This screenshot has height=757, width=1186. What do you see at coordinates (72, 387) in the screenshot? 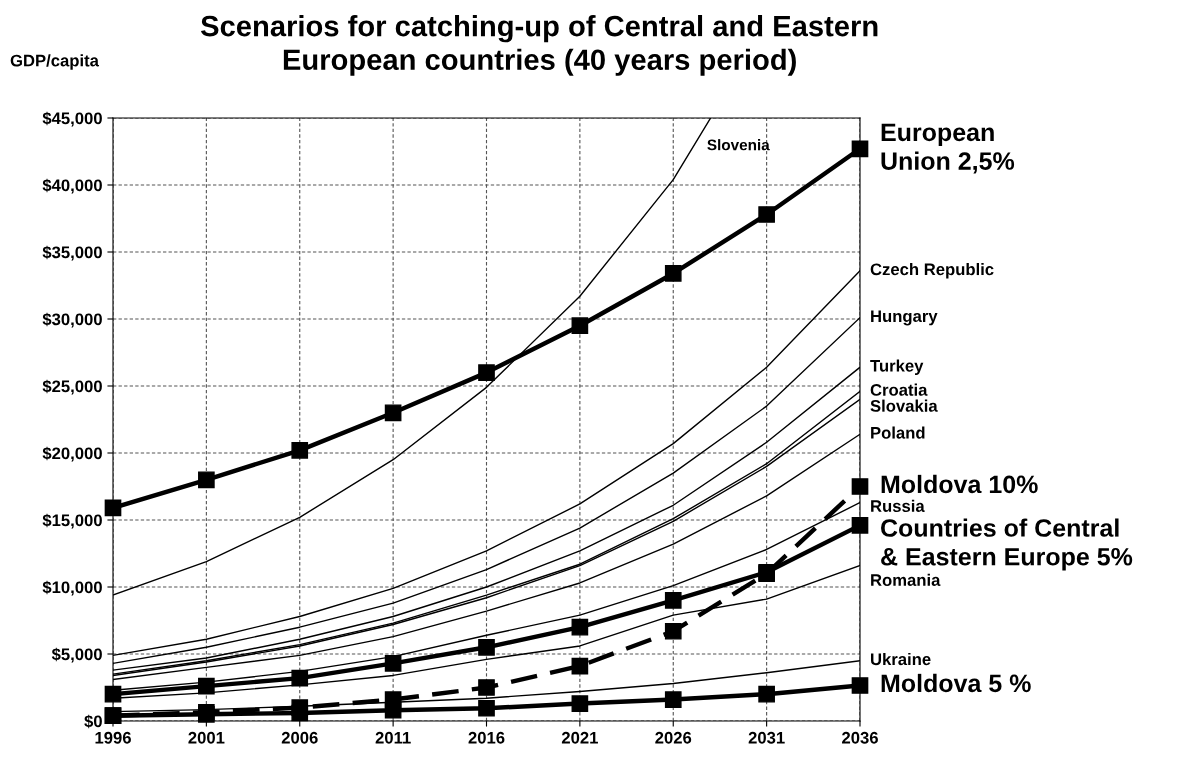
I see `y-tick-label: $25,000` at bounding box center [72, 387].